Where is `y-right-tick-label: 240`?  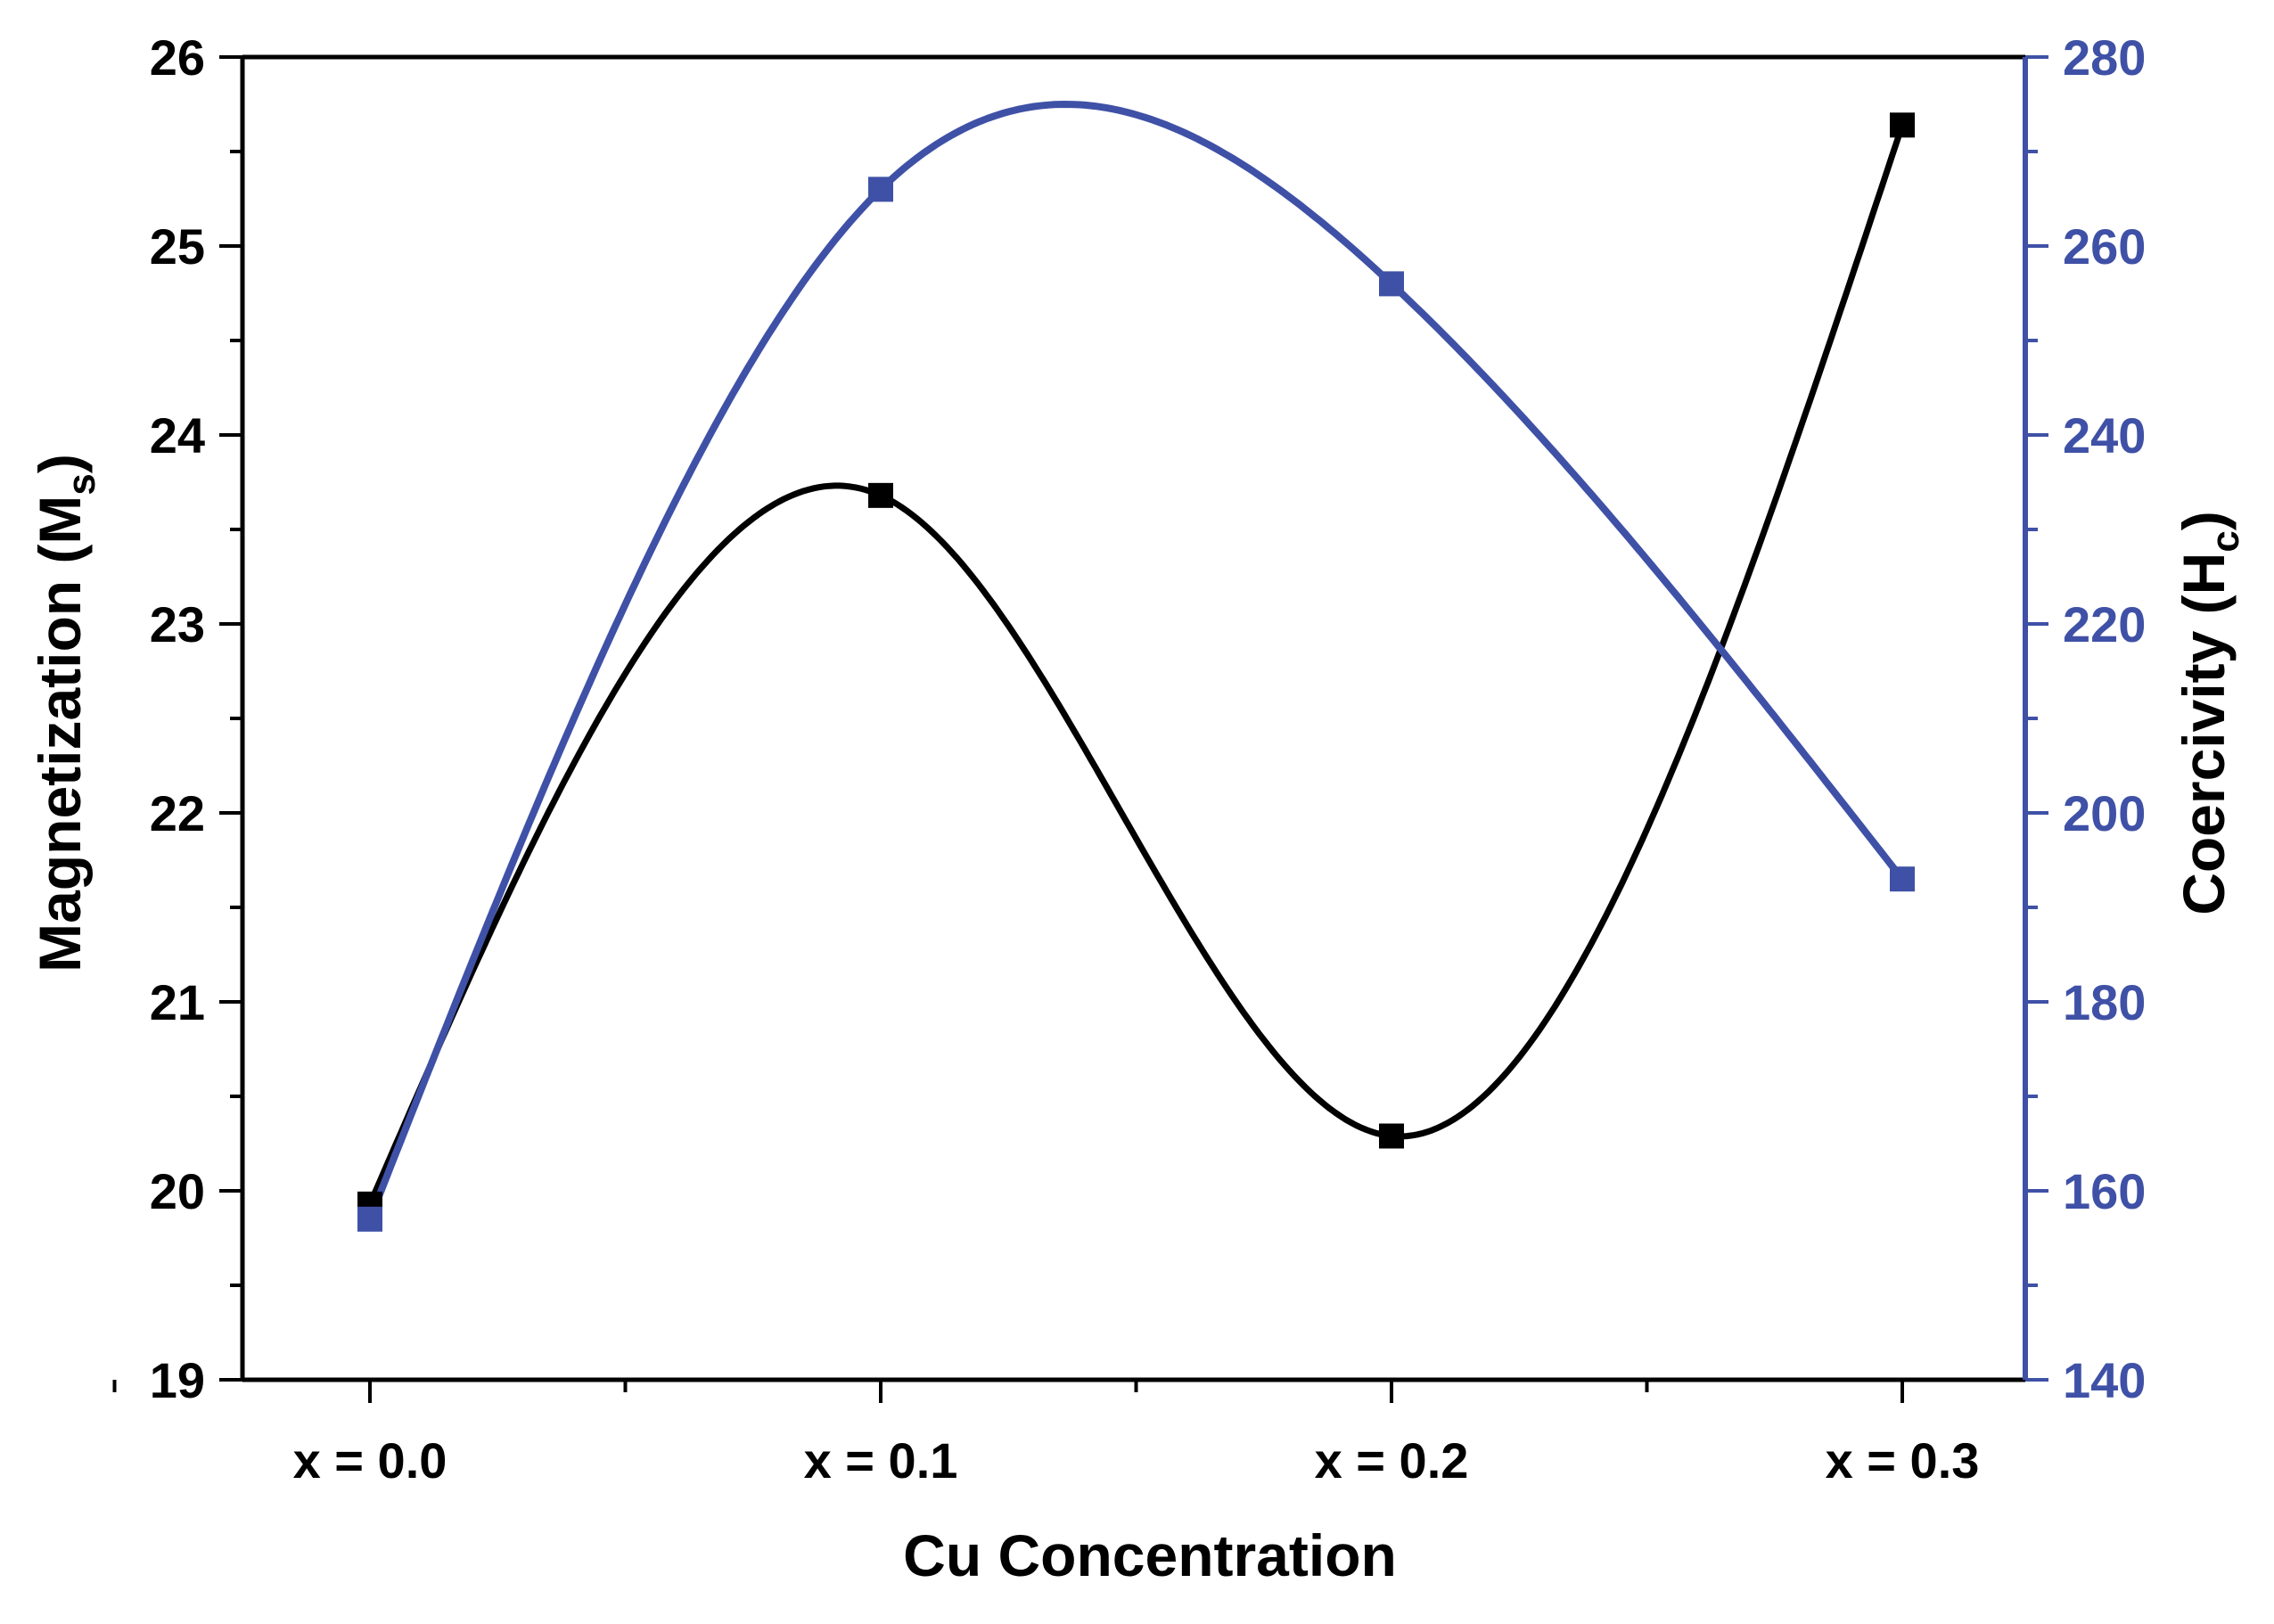
y-right-tick-label: 240 is located at coordinates (2104, 435).